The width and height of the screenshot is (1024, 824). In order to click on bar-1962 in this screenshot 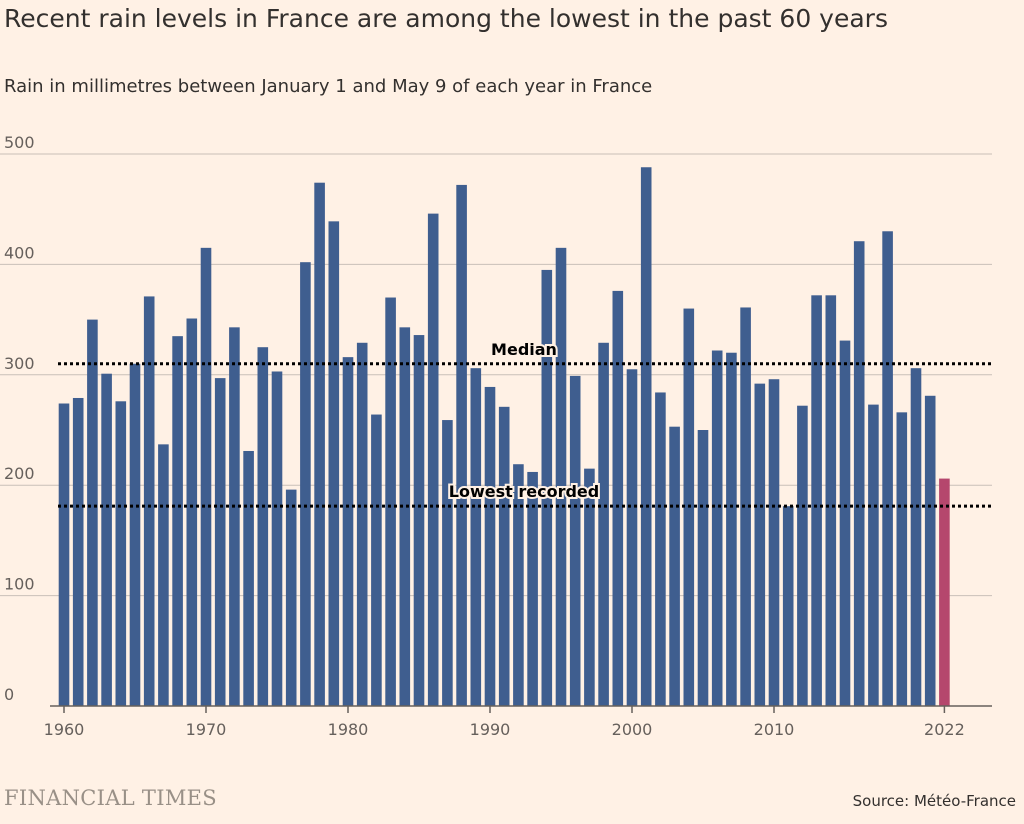, I will do `click(92, 512)`.